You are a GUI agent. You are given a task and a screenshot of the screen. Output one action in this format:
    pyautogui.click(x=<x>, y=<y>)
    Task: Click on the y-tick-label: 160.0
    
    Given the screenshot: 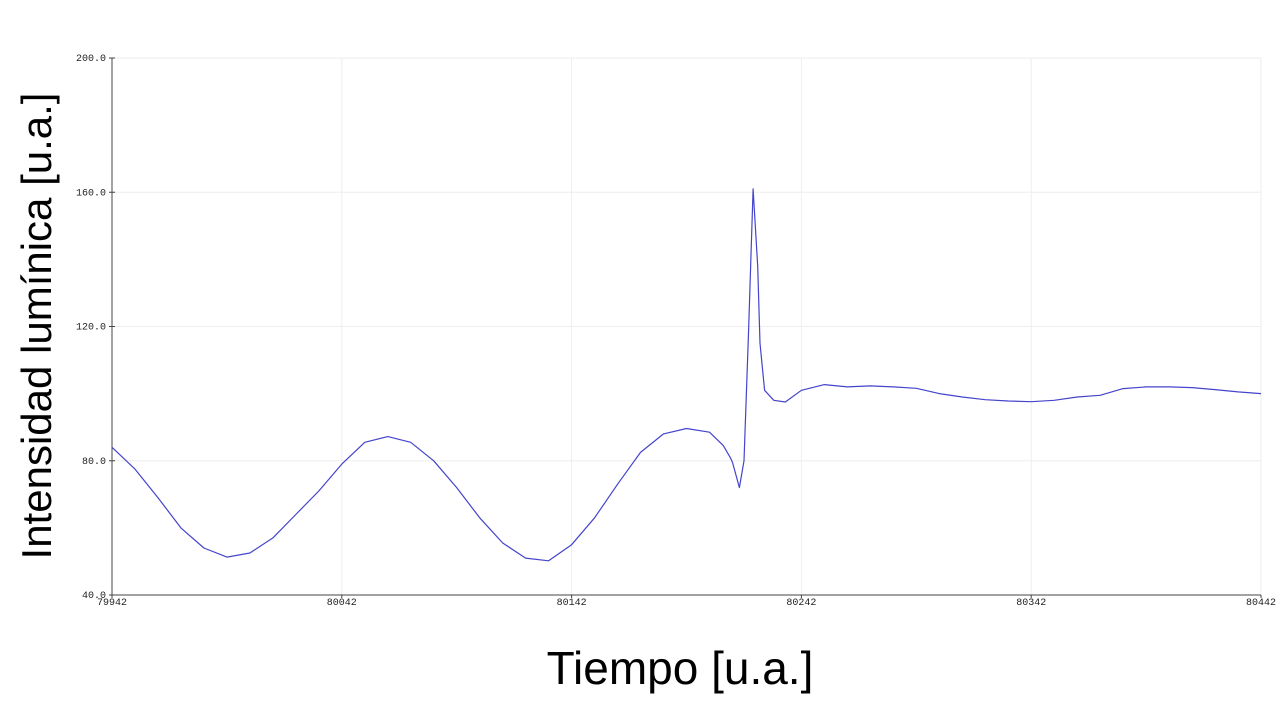 What is the action you would take?
    pyautogui.click(x=91, y=193)
    